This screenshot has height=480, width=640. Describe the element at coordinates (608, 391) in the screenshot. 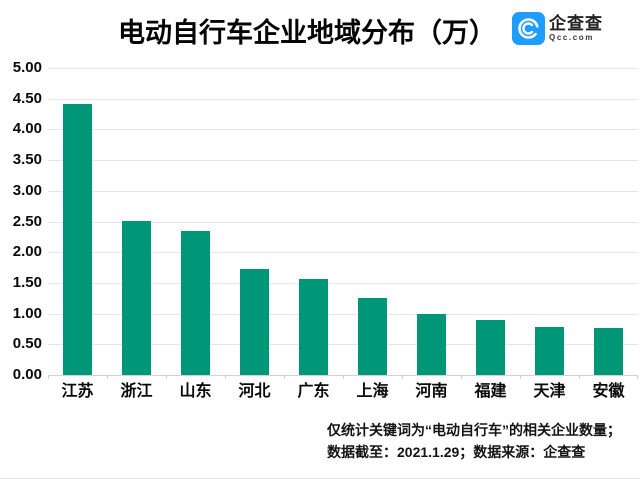

I see `x-tick-label: 安徽` at that location.